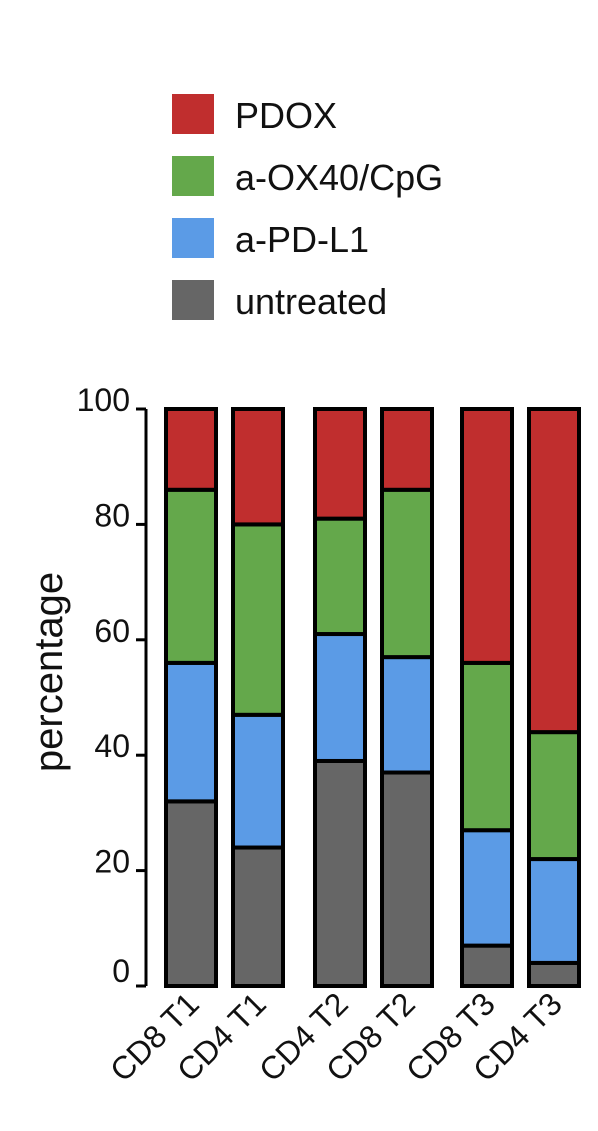 This screenshot has height=1131, width=598. Describe the element at coordinates (193, 114) in the screenshot. I see `legend-swatch-pdox` at that location.